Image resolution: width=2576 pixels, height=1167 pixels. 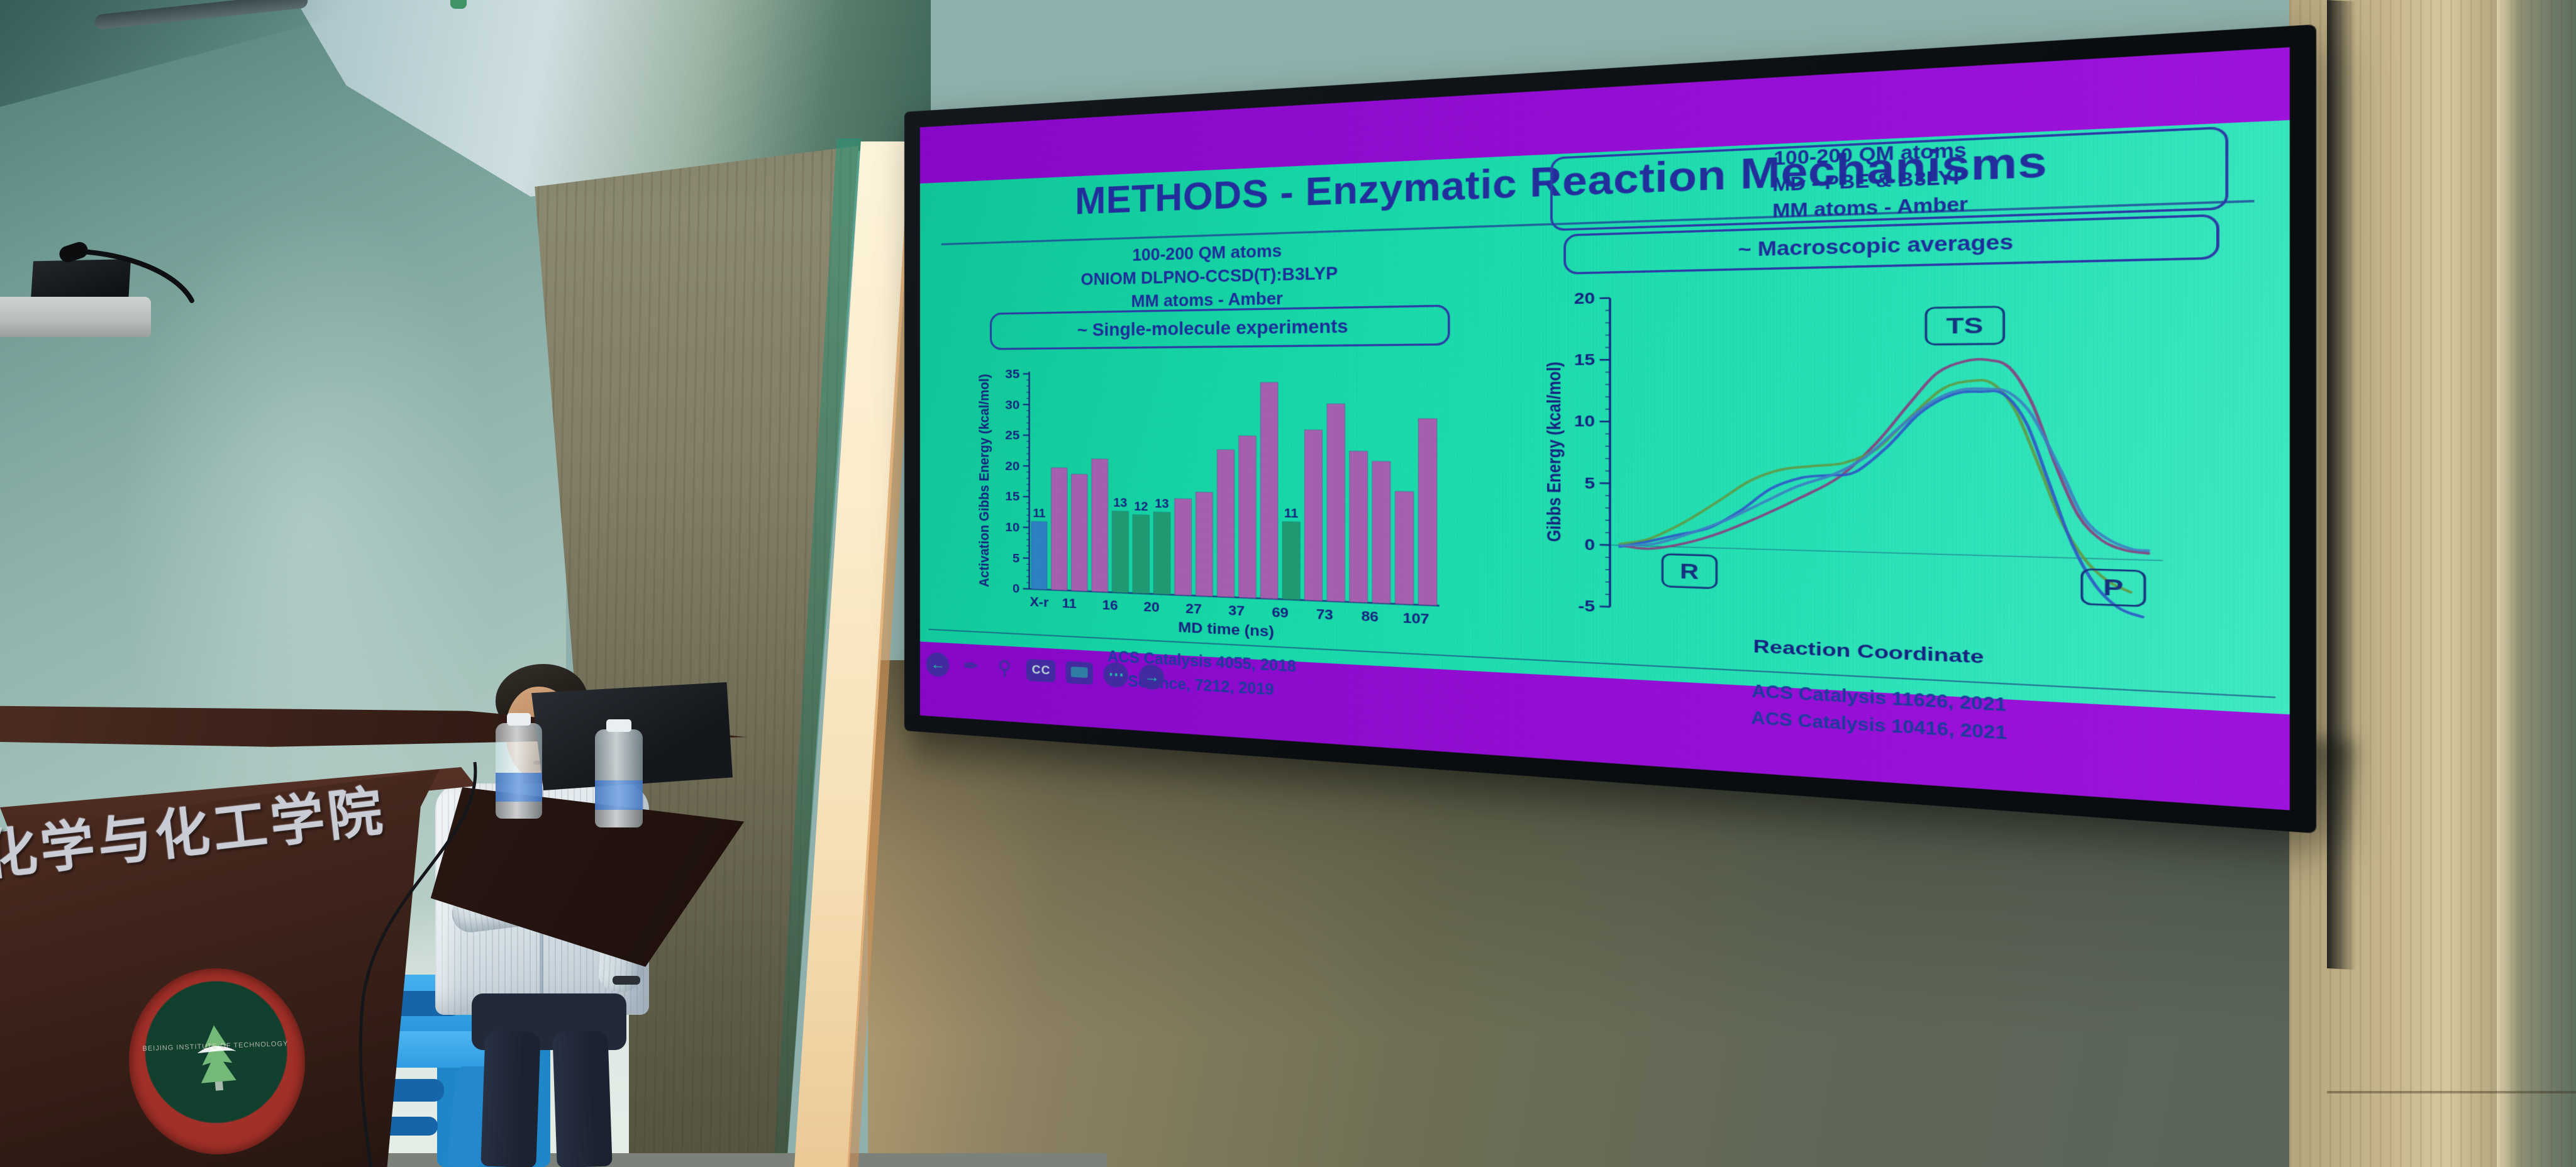 I want to click on x-tick-label: 20, so click(x=1152, y=608).